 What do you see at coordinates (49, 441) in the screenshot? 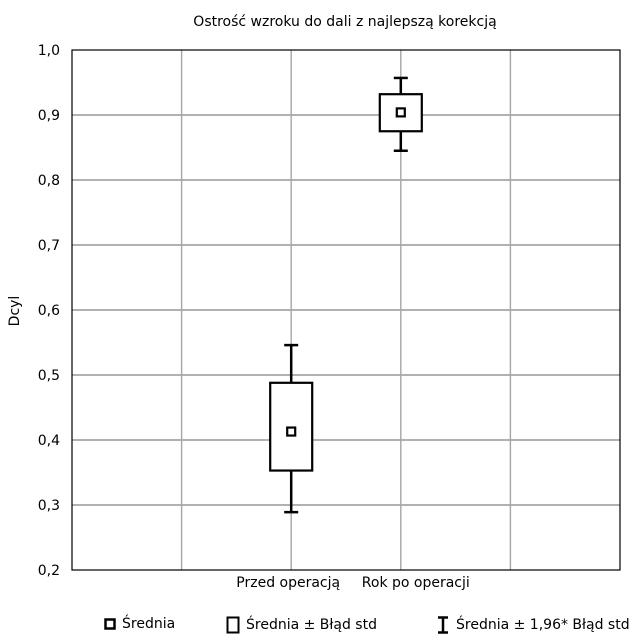
I see `y-tick-label: 0,4` at bounding box center [49, 441].